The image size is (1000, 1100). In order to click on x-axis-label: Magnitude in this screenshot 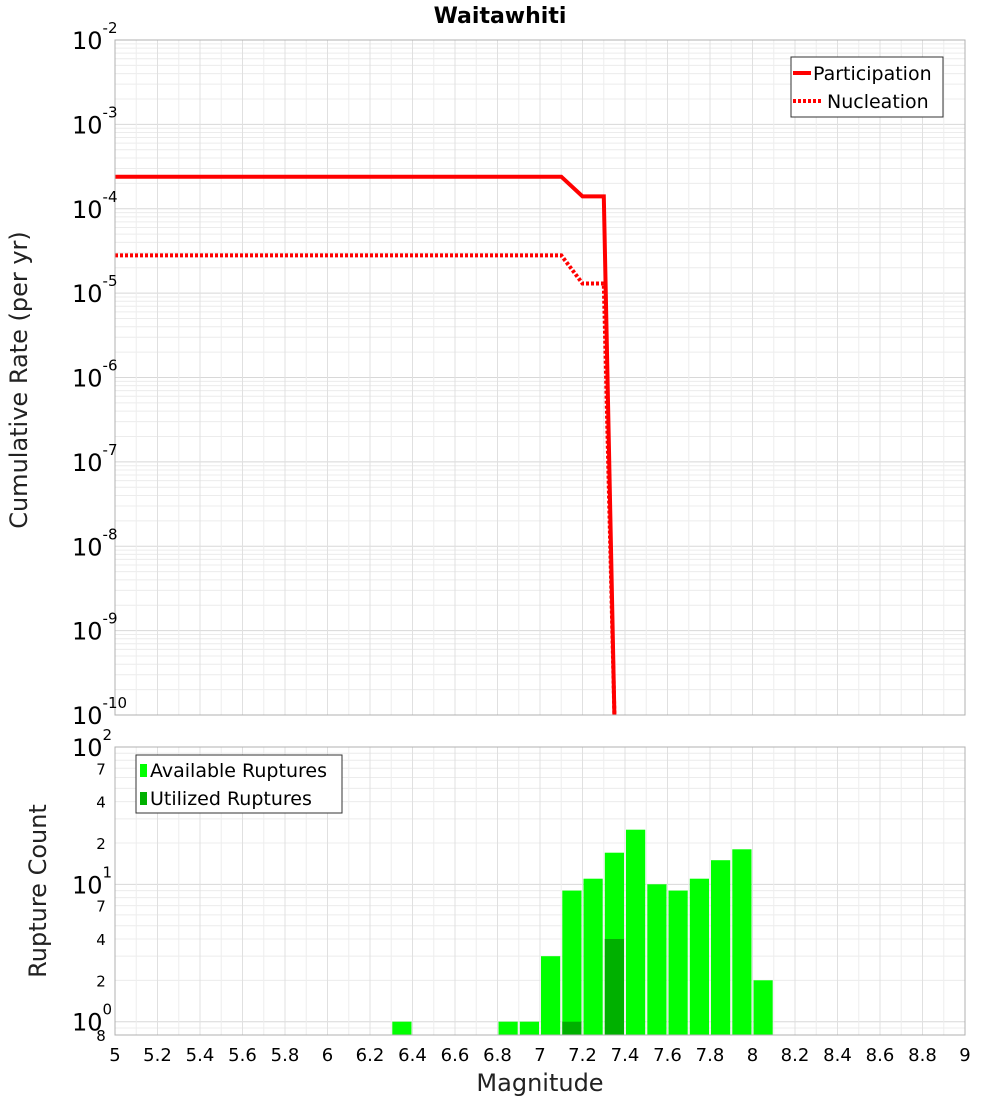, I will do `click(539, 1083)`.